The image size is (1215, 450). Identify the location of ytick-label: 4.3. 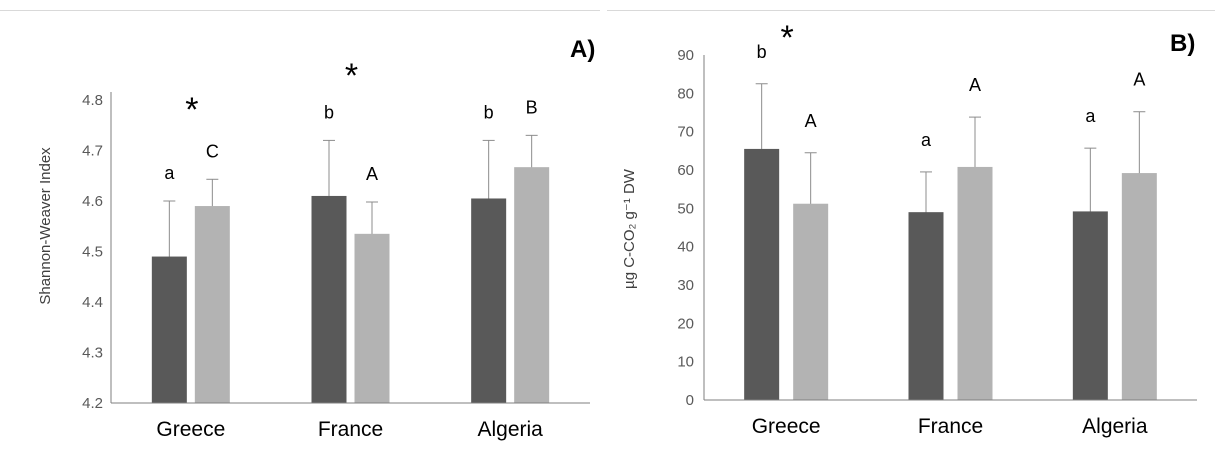
(92, 353).